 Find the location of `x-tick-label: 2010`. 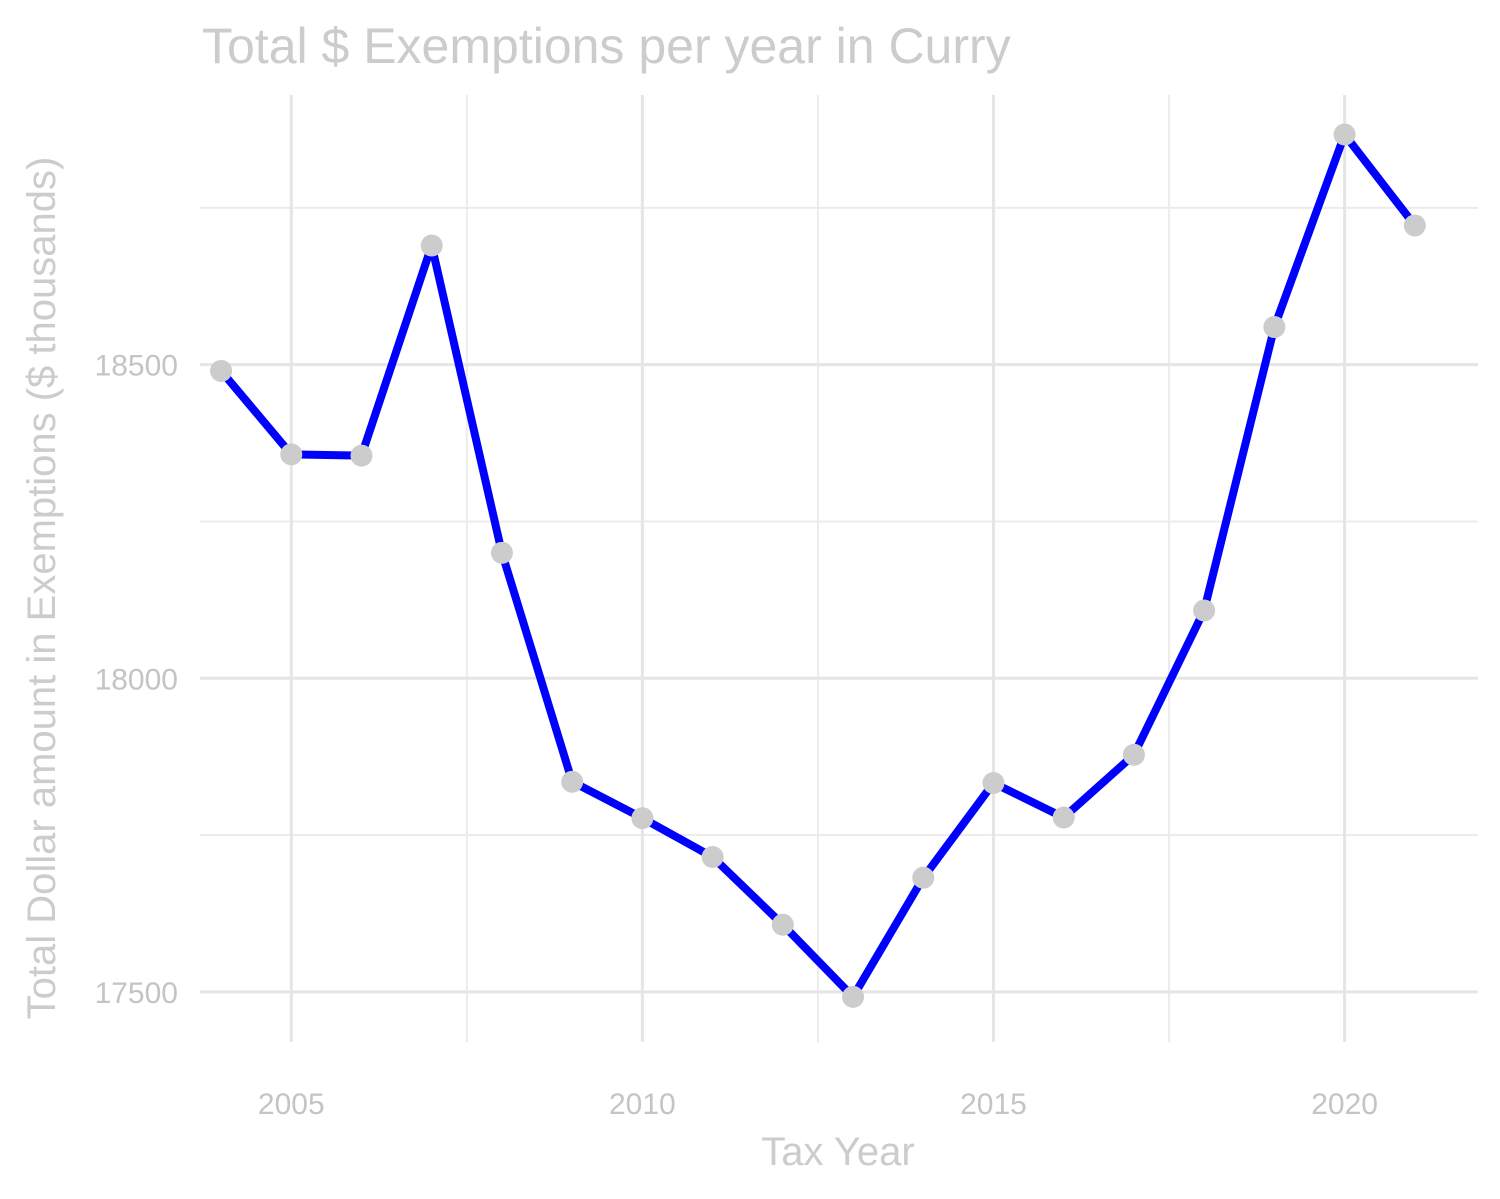

x-tick-label: 2010 is located at coordinates (642, 1104).